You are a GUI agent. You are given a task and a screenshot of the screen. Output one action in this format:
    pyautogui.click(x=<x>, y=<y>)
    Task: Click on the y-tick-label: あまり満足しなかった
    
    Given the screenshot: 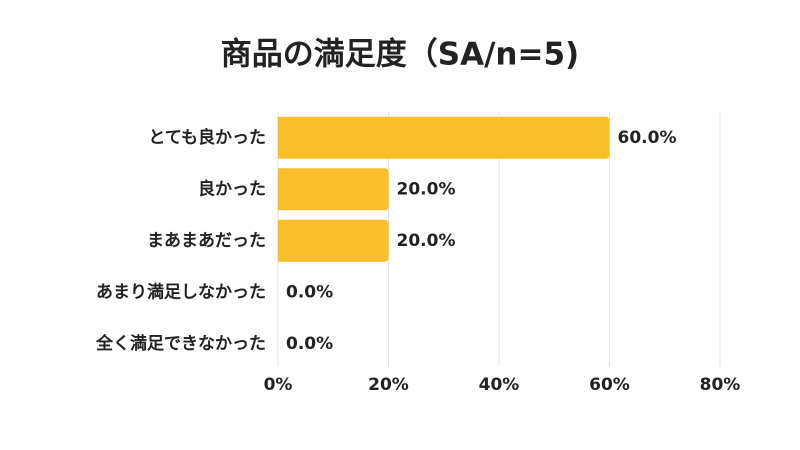 What is the action you would take?
    pyautogui.click(x=181, y=291)
    